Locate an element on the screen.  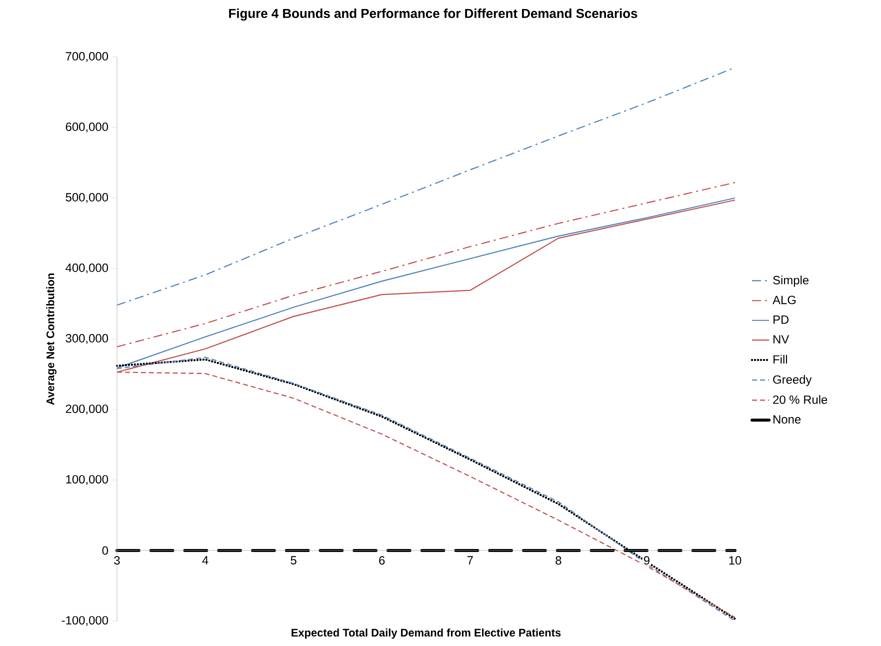
x-tick-label: 5 is located at coordinates (293, 560).